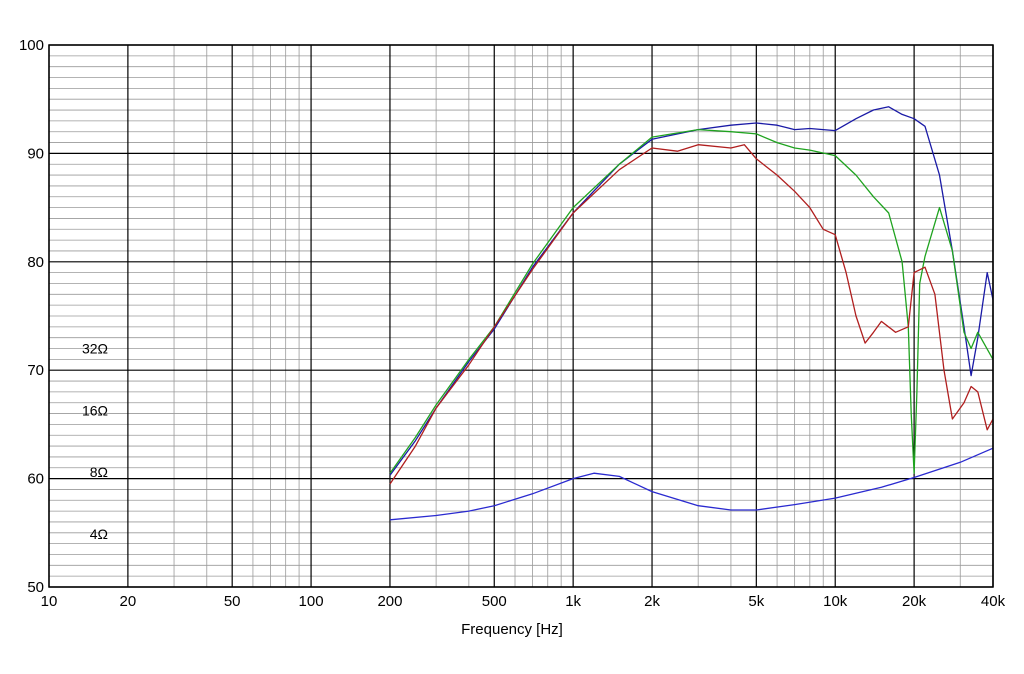 The width and height of the screenshot is (1024, 674). I want to click on x-tick-label: 5k, so click(756, 601).